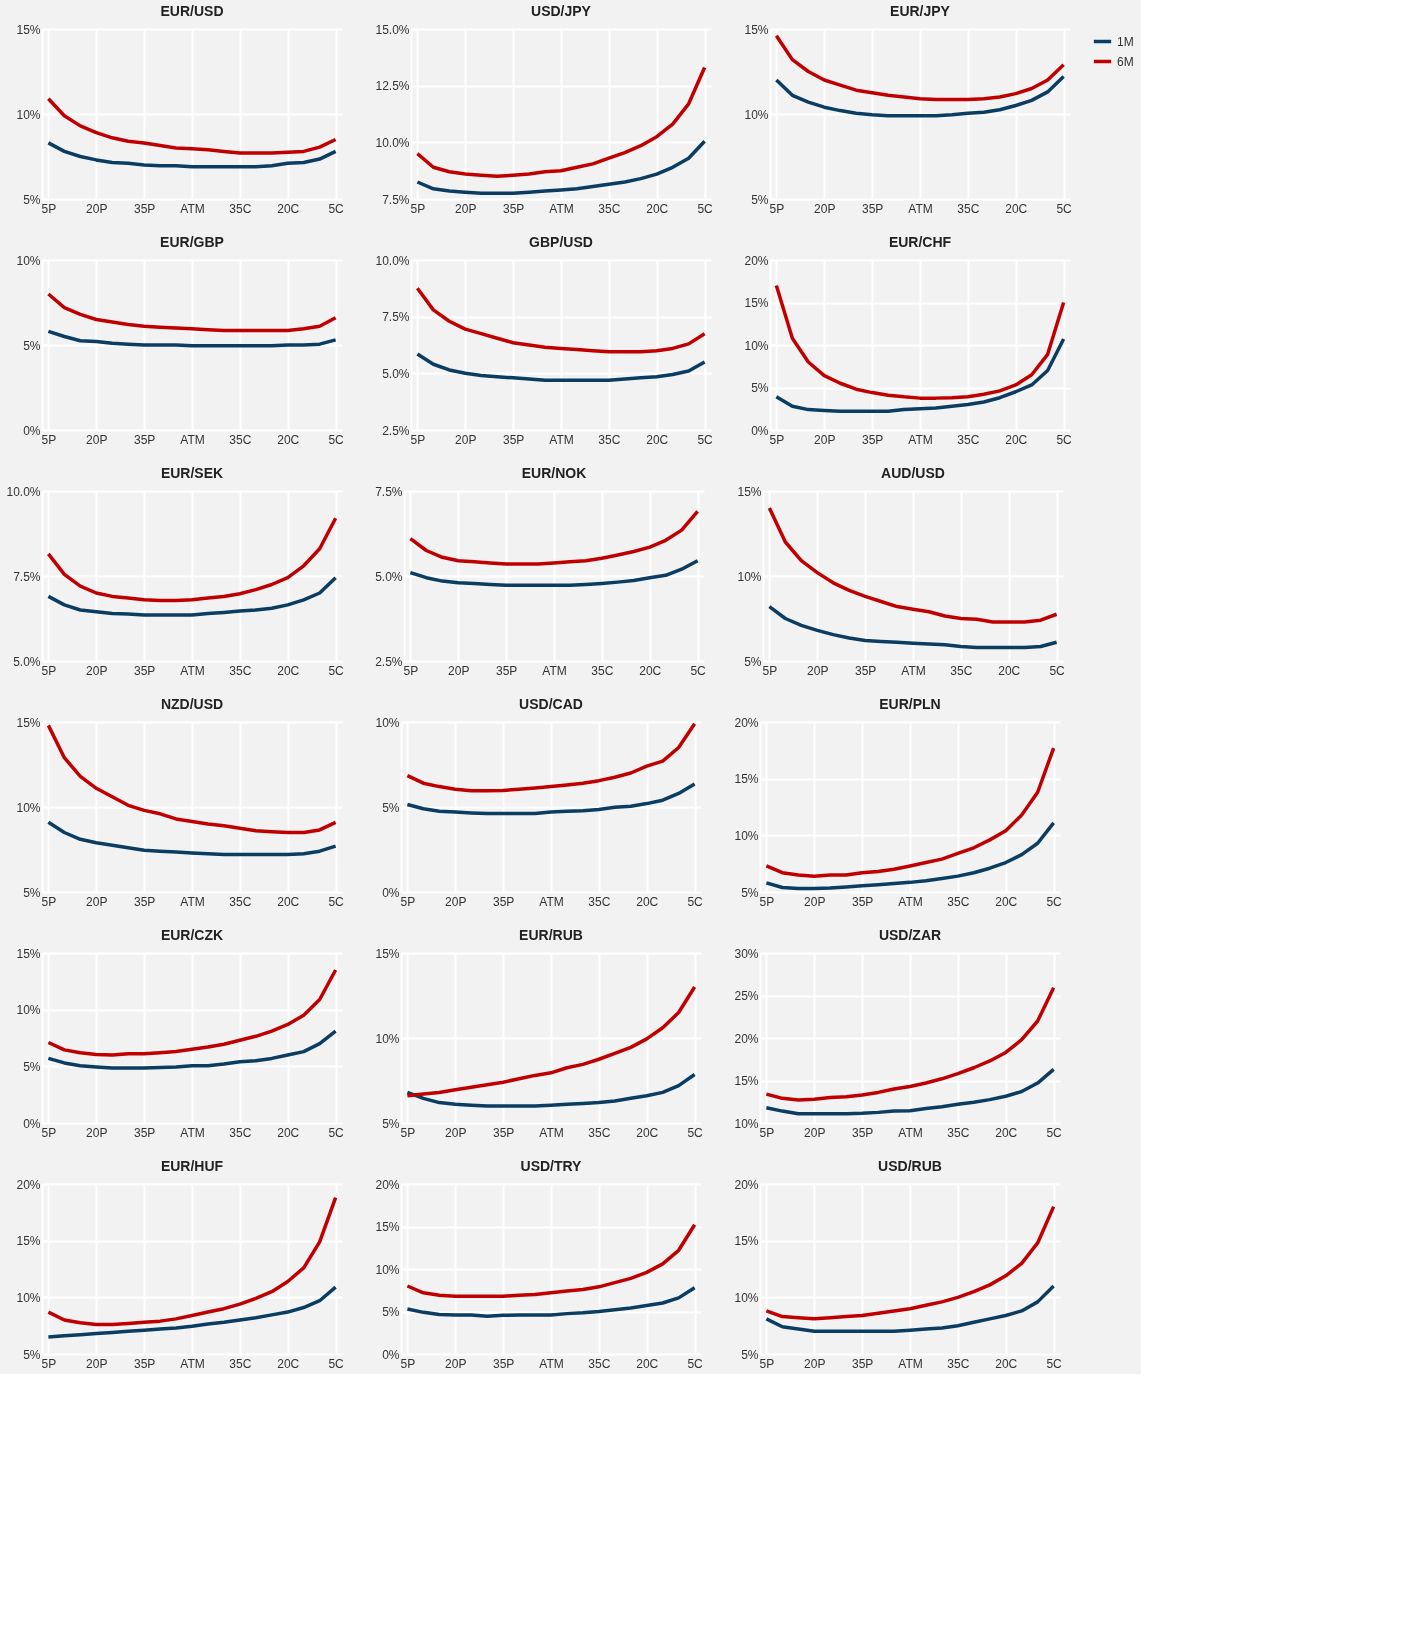 This screenshot has width=1405, height=1646. I want to click on chart-title: EUR/USD, so click(192, 11).